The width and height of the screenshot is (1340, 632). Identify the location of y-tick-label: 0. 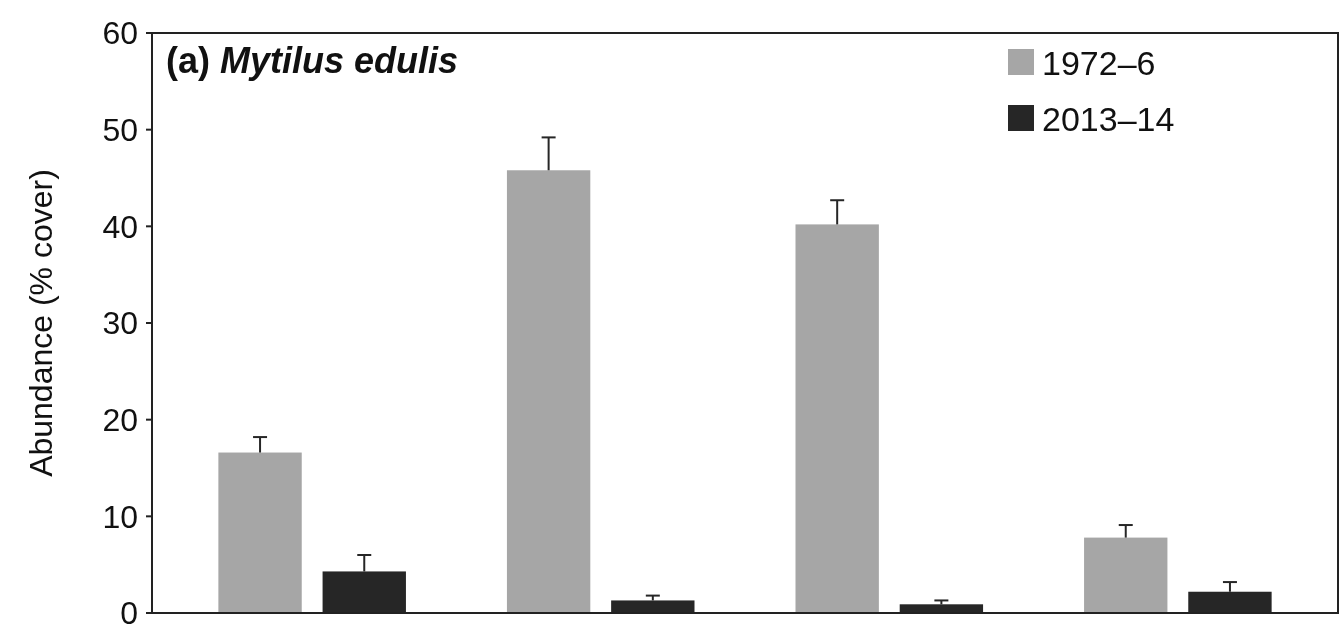
(129, 613).